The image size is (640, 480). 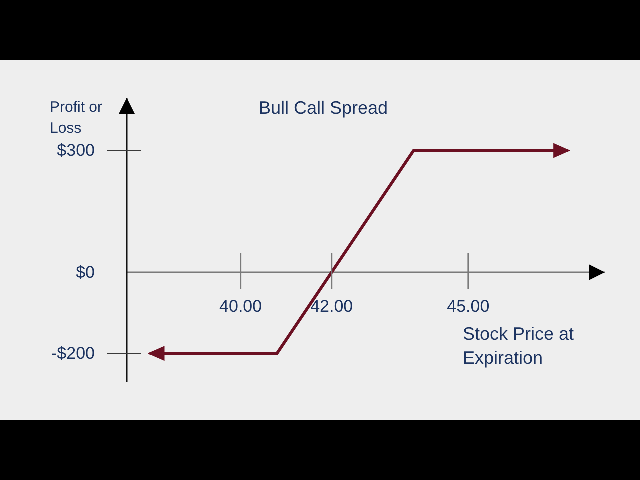 What do you see at coordinates (519, 346) in the screenshot?
I see `x-axis-title: Stock Price at Expiration` at bounding box center [519, 346].